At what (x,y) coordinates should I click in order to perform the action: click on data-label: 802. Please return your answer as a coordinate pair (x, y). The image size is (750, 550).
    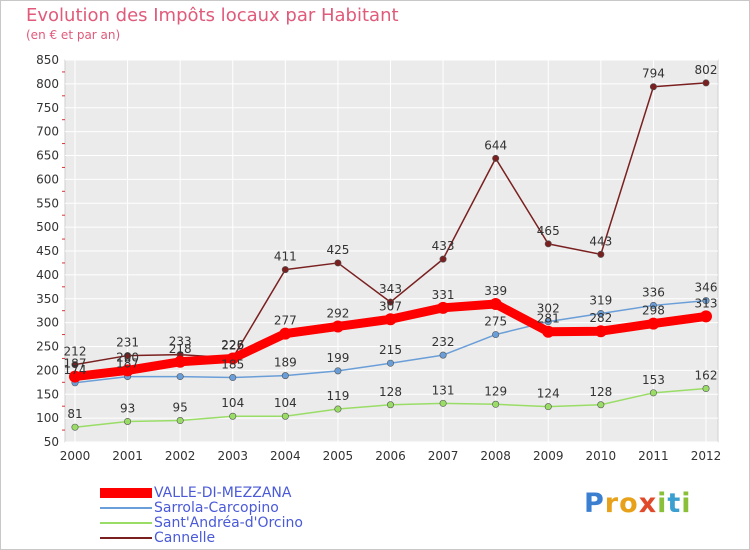
    Looking at the image, I should click on (706, 70).